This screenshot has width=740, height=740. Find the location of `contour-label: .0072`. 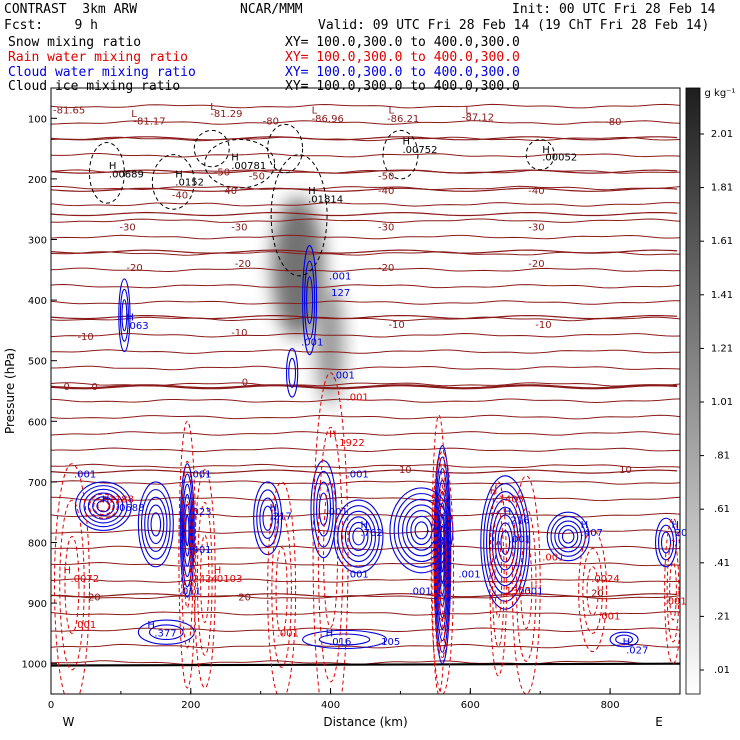

contour-label: .0072 is located at coordinates (84, 579).